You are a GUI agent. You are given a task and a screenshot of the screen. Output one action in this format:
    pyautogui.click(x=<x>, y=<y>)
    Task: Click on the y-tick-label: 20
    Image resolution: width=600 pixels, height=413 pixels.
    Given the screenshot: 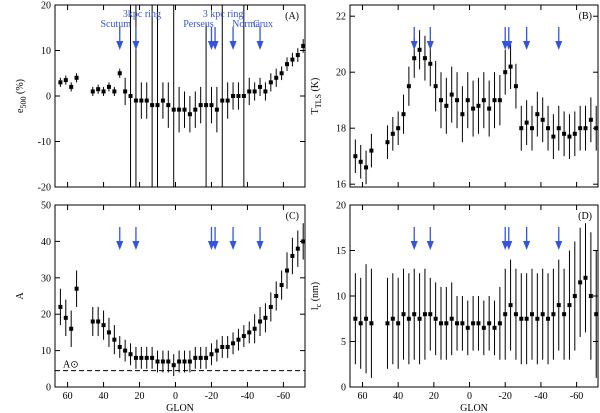 What is the action you would take?
    pyautogui.click(x=46, y=315)
    